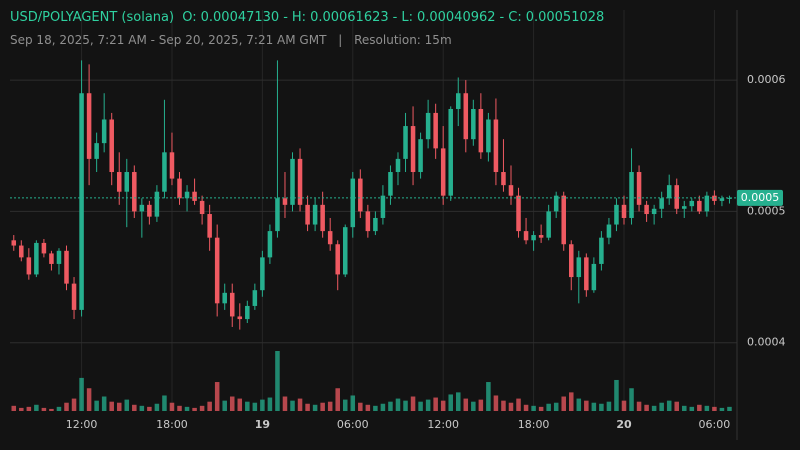  I want to click on x-tick-label: 12:00, so click(443, 424).